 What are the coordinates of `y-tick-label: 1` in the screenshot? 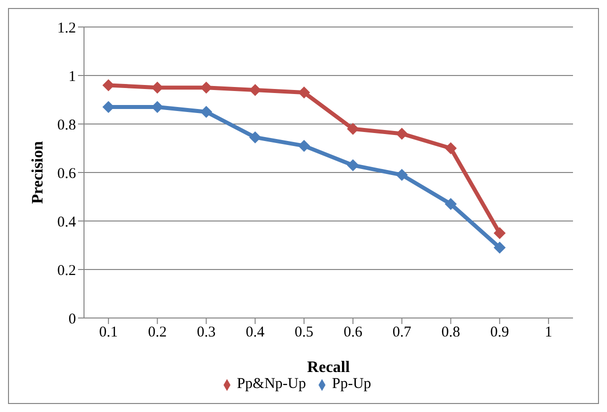 It's located at (72, 76).